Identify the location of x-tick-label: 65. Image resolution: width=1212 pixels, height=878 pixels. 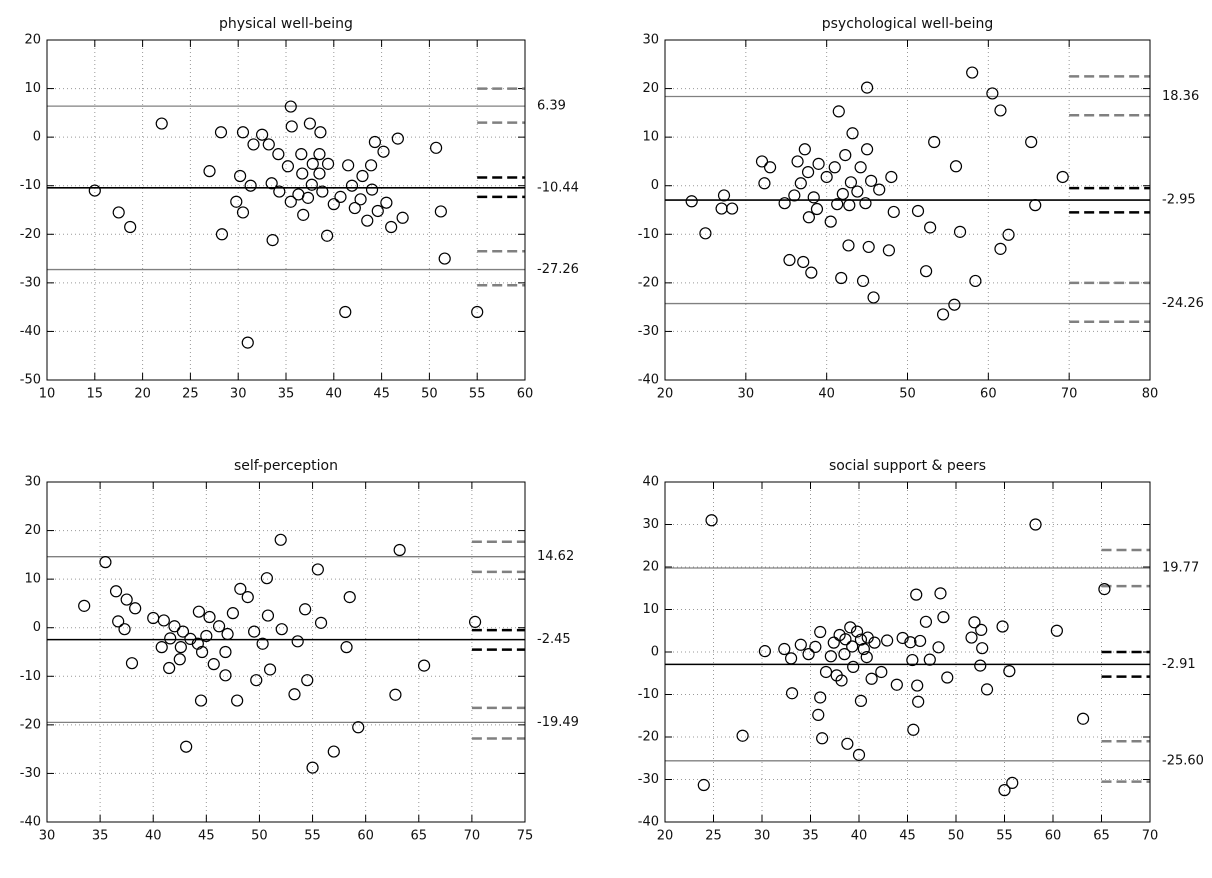
(1101, 836).